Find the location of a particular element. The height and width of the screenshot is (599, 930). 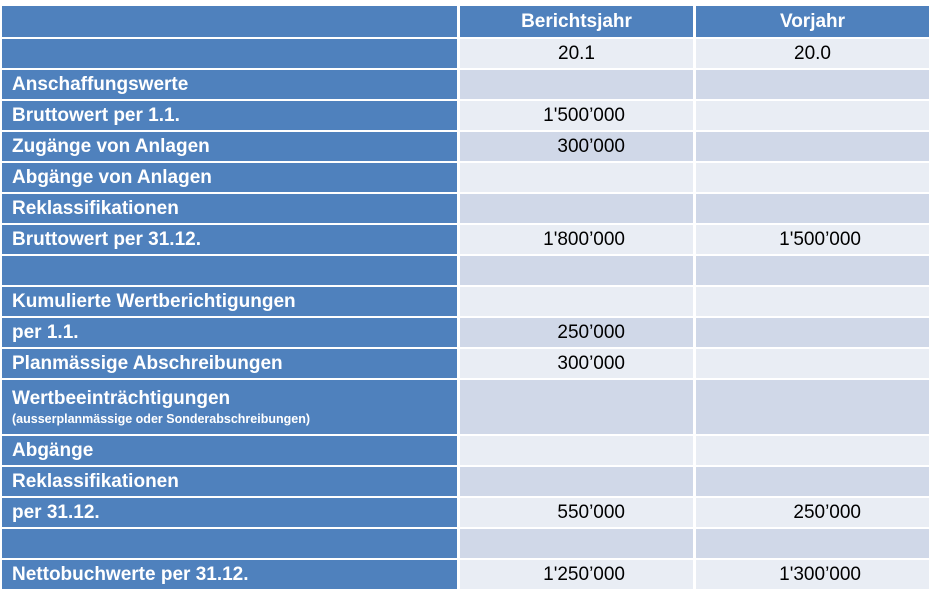

year-value-previous: 20.0 is located at coordinates (812, 53).